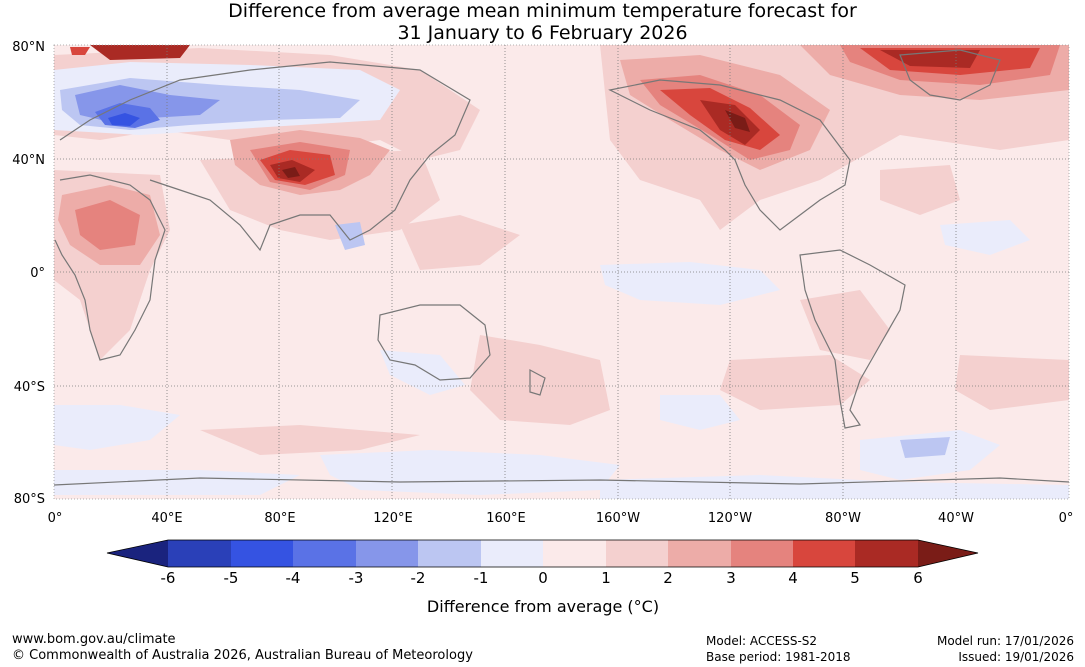 Image resolution: width=1085 pixels, height=667 pixels. I want to click on colorbar-tick: -3, so click(356, 578).